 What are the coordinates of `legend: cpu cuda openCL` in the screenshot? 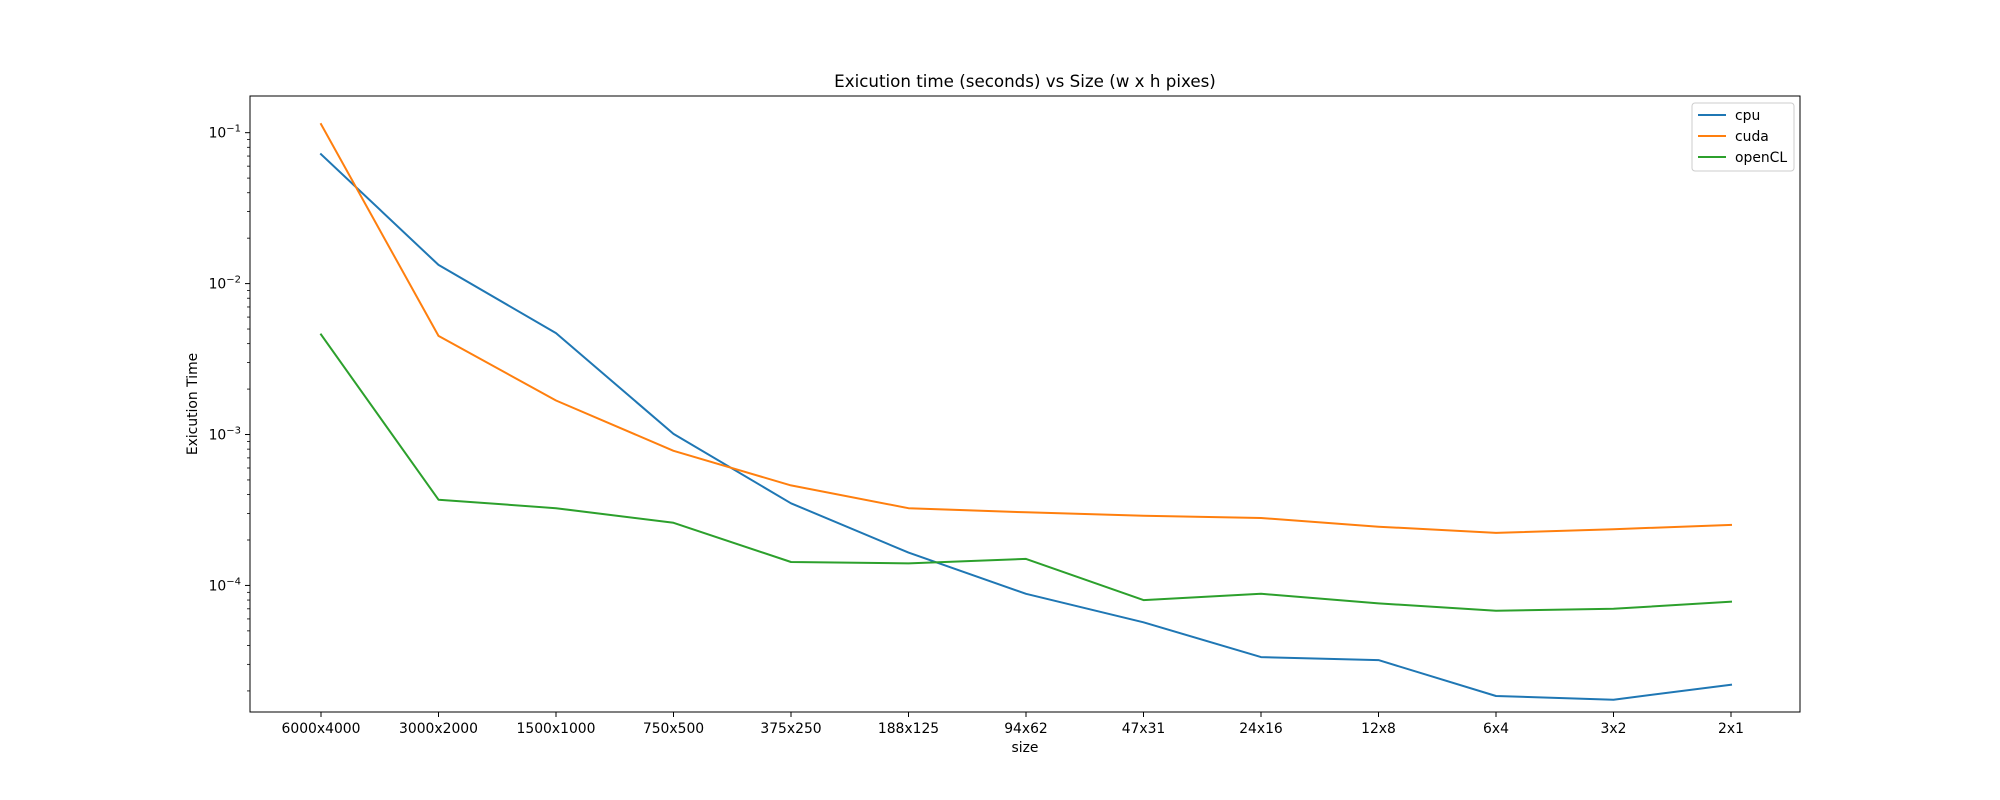 It's located at (1743, 137).